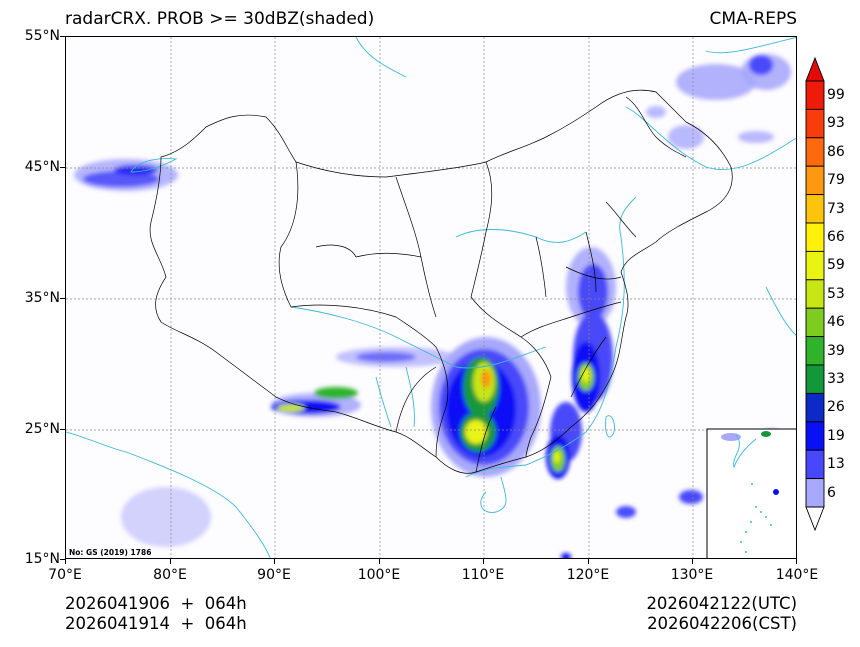  What do you see at coordinates (42, 429) in the screenshot?
I see `y-tick-label: 25°N` at bounding box center [42, 429].